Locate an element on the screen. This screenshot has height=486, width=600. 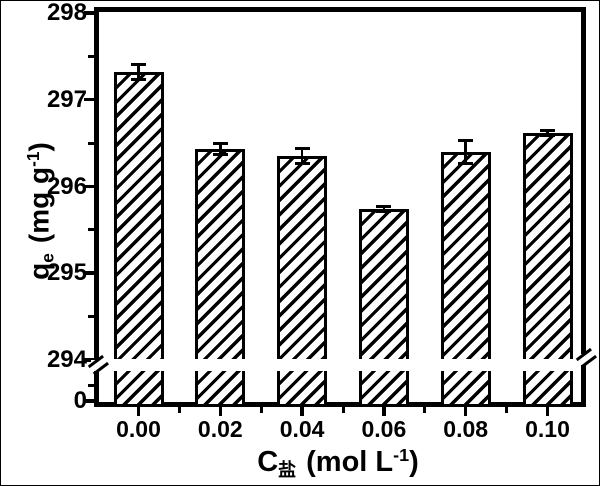
x-major-tick-0.00 is located at coordinates (138, 411).